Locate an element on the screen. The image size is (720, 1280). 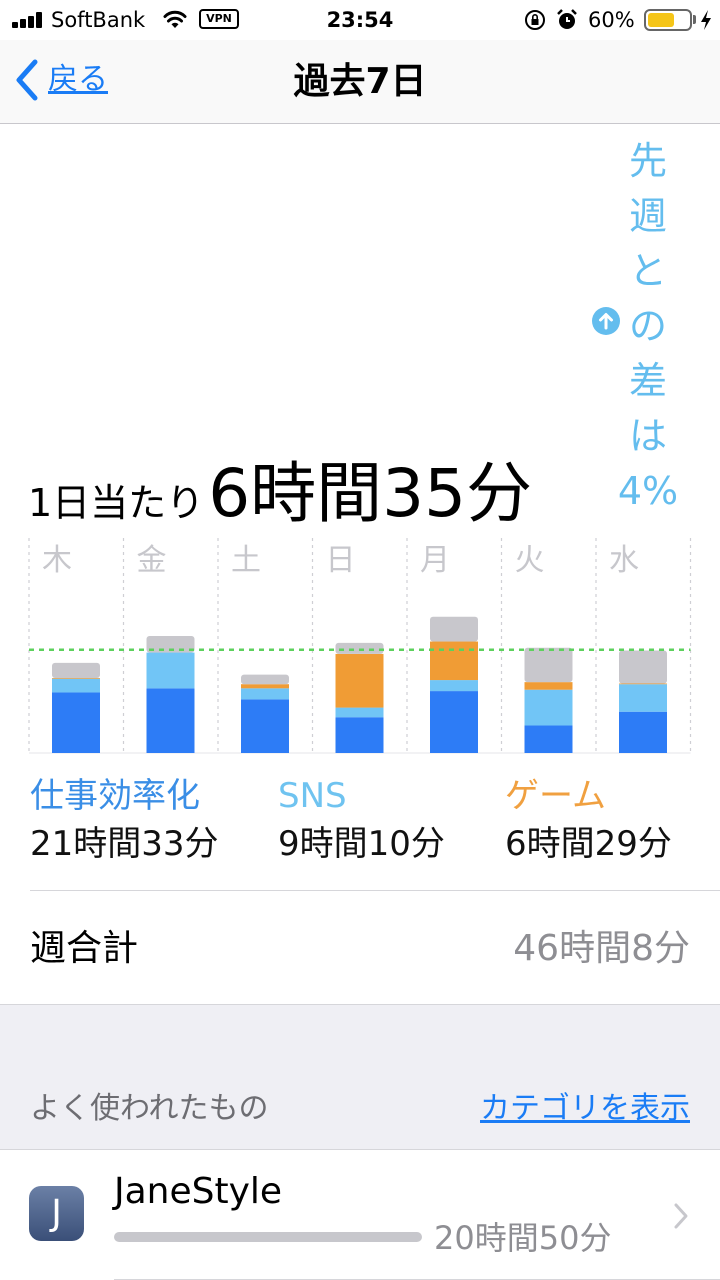
wifi-icon is located at coordinates (175, 19).